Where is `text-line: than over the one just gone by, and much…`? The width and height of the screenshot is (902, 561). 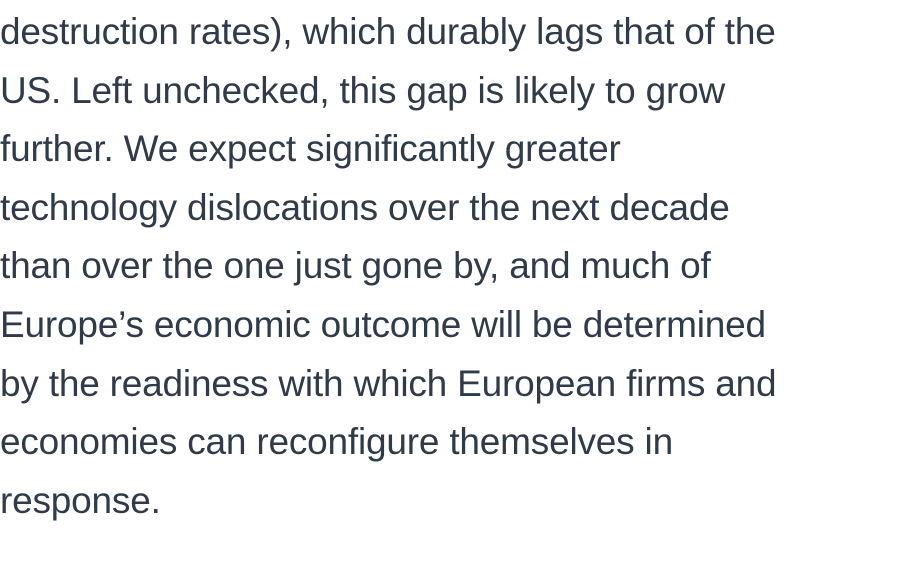
text-line: than over the one just gone by, and much… is located at coordinates (355, 266).